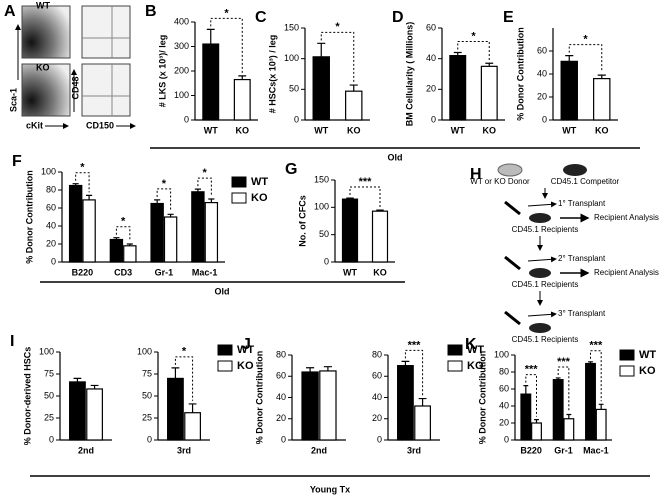  Describe the element at coordinates (34, 125) in the screenshot. I see `axis-label: cKit` at that location.